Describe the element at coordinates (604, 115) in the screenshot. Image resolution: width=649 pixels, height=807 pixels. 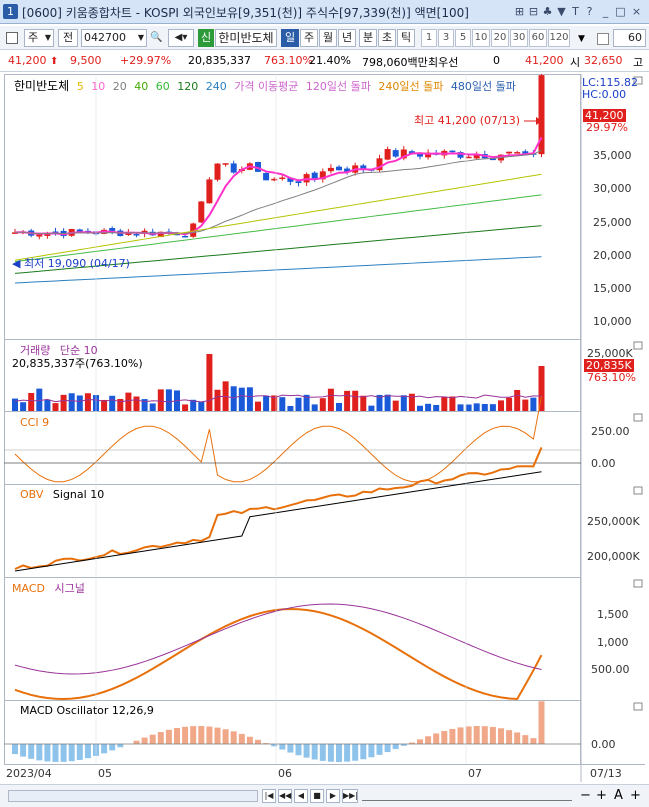
I see `last-price-tag: 41,200` at that location.